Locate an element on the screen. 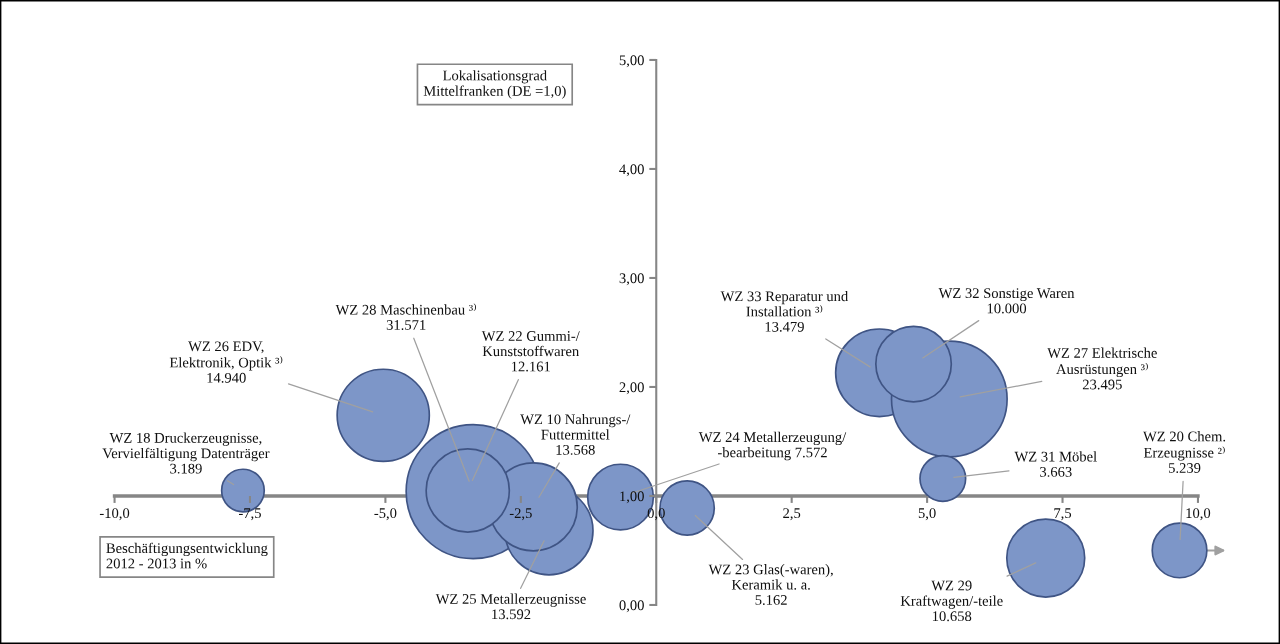 This screenshot has width=1280, height=644. data-label: WZ 29 Kraftwagen/-teile 10.658 is located at coordinates (951, 601).